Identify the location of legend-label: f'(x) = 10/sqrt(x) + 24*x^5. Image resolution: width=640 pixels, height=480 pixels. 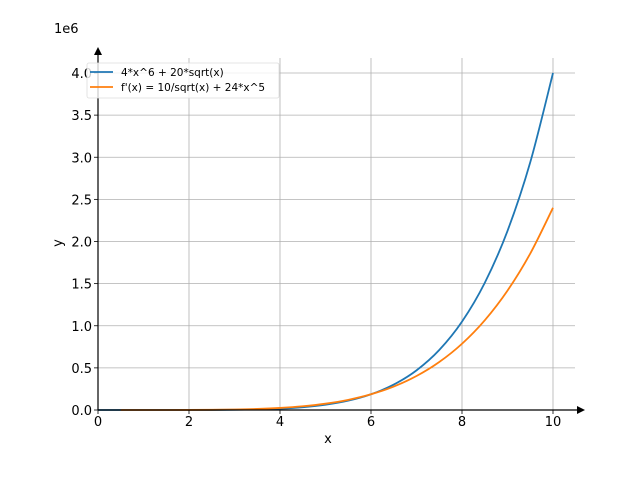
(193, 88).